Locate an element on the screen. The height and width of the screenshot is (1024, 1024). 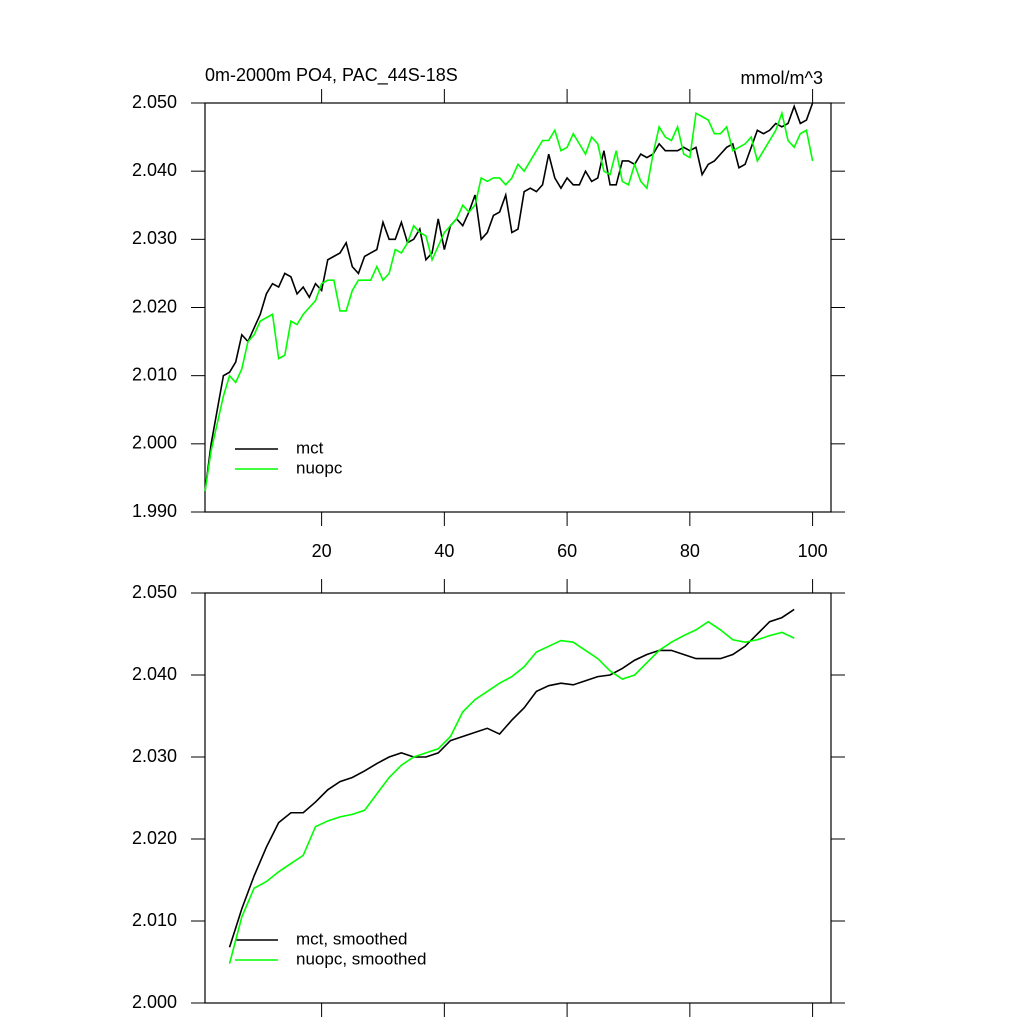
x-tick-label: 60 is located at coordinates (567, 551).